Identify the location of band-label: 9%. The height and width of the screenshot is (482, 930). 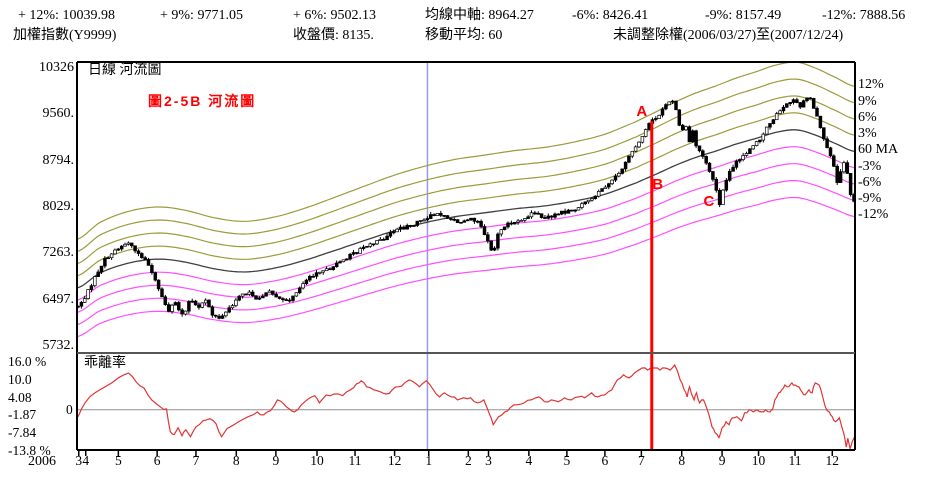
(867, 101).